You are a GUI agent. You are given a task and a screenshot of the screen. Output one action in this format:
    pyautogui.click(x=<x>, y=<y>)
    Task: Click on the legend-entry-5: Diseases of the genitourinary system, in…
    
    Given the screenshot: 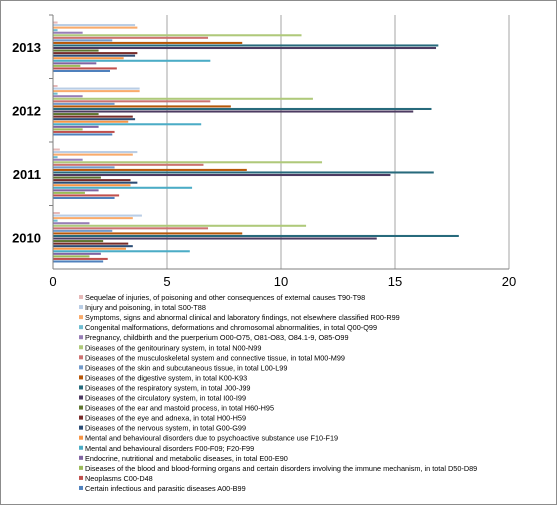 What is the action you would take?
    pyautogui.click(x=173, y=347)
    